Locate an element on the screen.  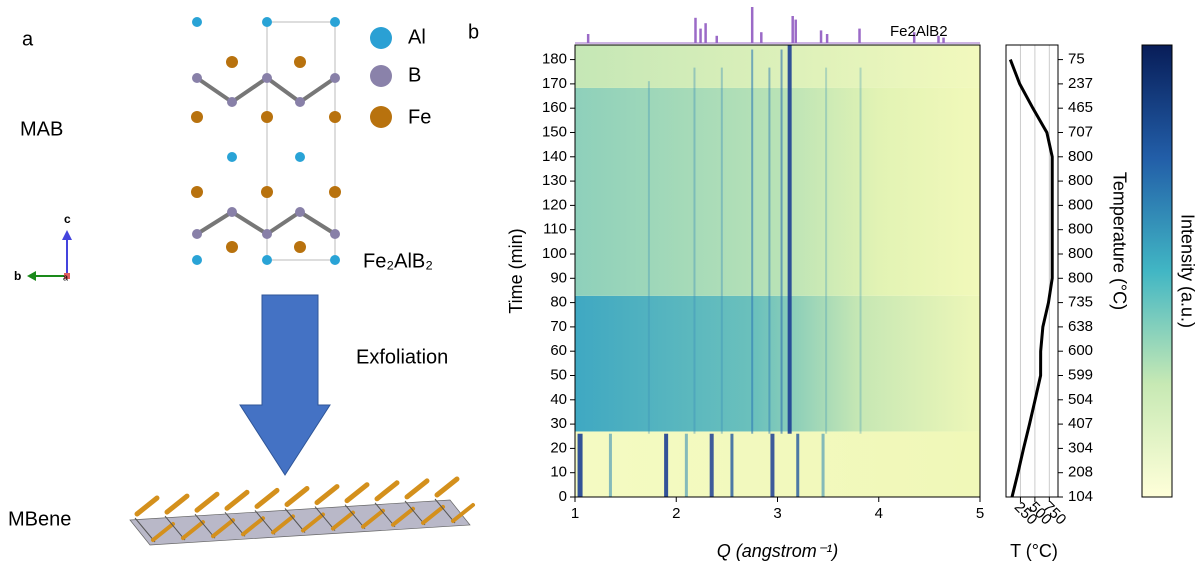
y-tick-label: 130 is located at coordinates (554, 180).